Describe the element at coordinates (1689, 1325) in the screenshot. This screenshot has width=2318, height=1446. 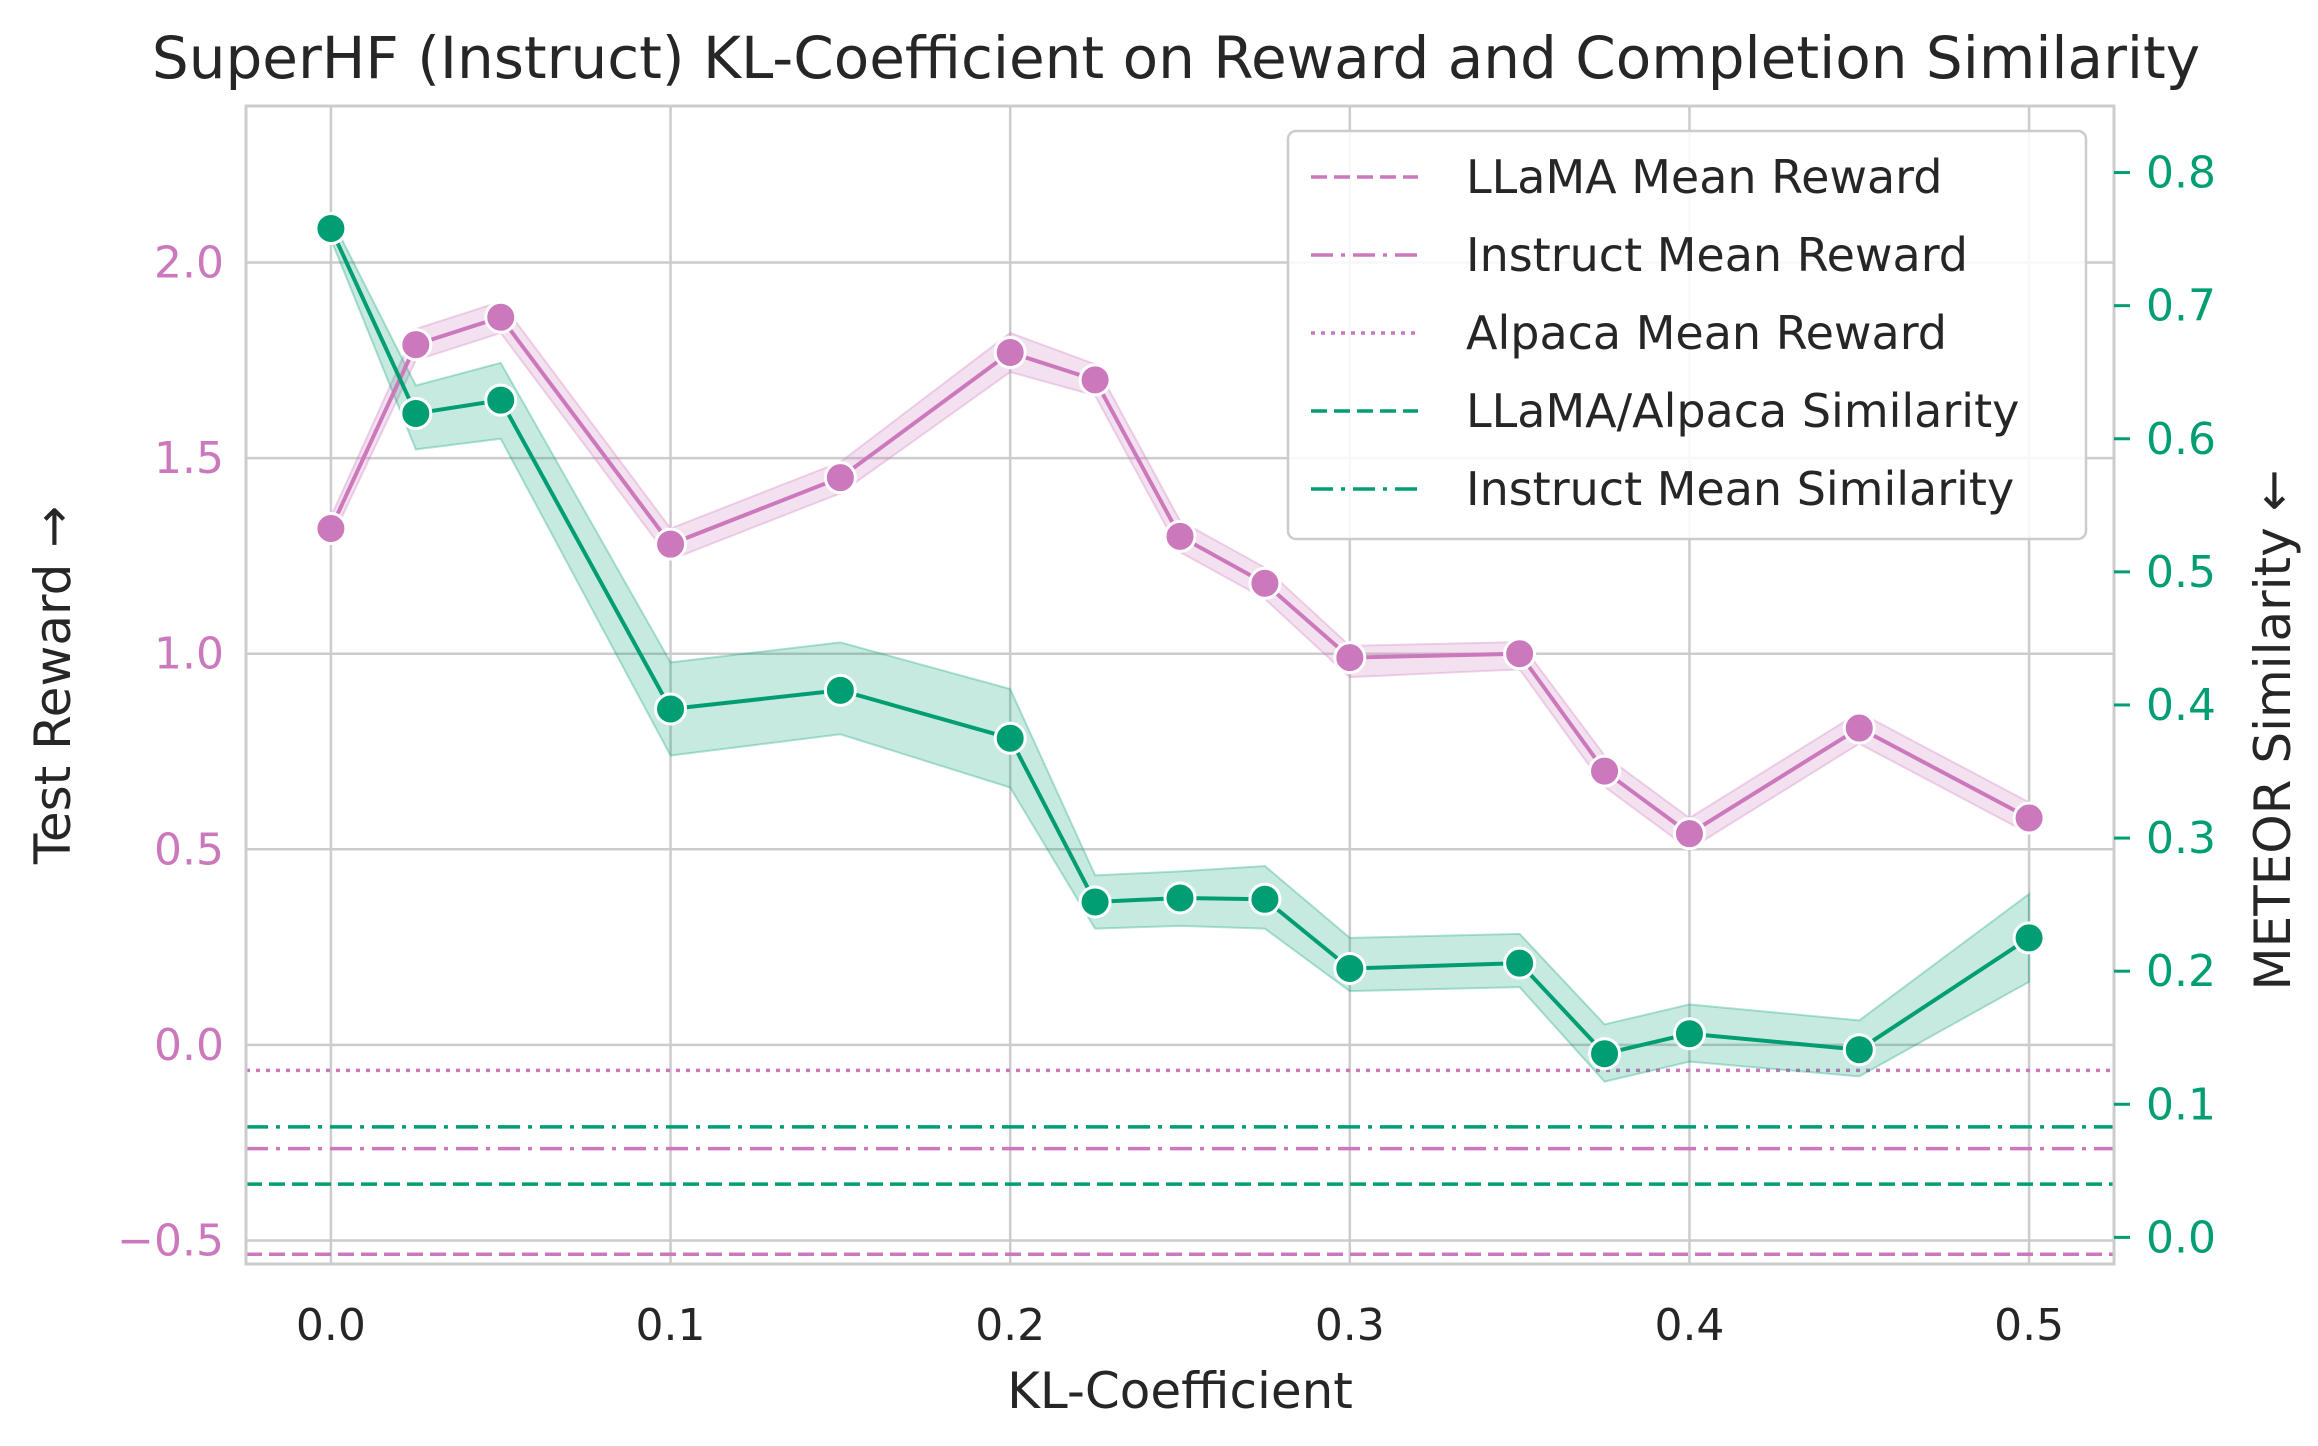
I see `x-tick-label-4: 0.4` at that location.